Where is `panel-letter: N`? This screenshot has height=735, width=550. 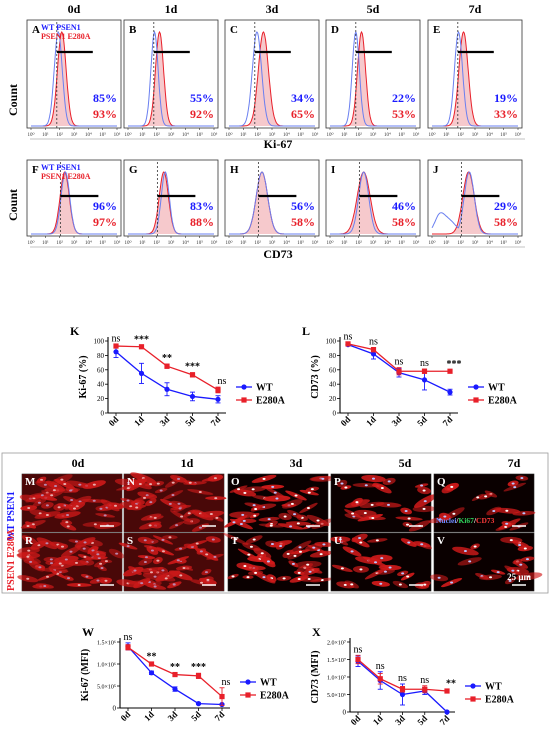
panel-letter: N is located at coordinates (131, 482).